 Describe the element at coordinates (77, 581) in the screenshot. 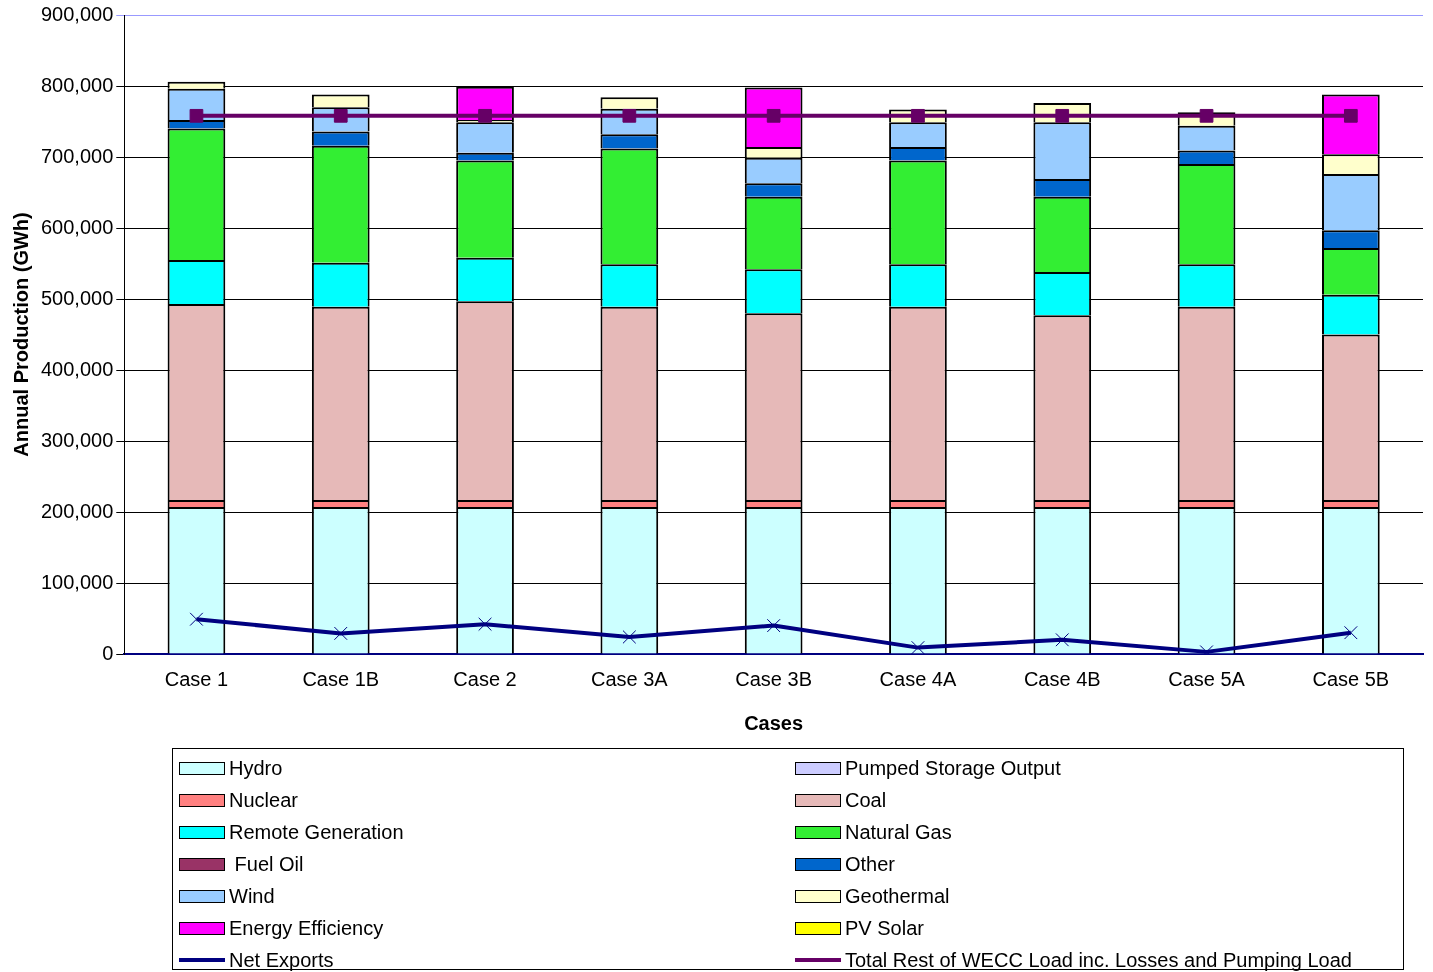

I see `y-tick-label: 100,000` at that location.